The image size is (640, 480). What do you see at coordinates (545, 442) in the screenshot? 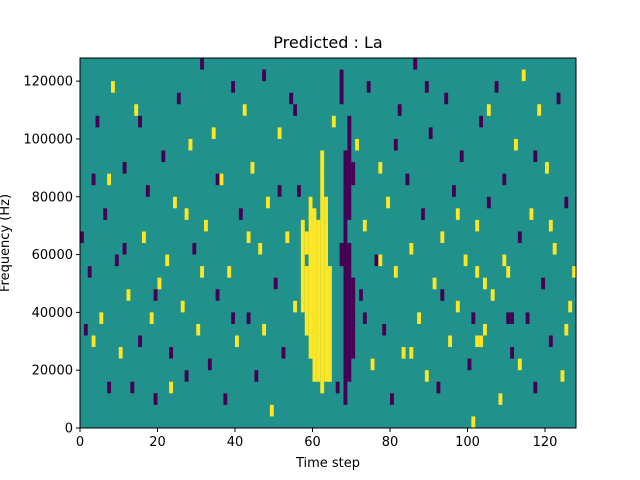
I see `x-tick-label: 120` at bounding box center [545, 442].